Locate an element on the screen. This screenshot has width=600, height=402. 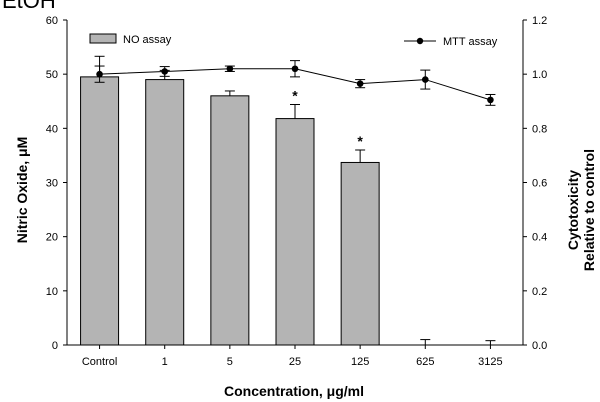
y2-tick-label-5: 1.0 is located at coordinates (539, 75).